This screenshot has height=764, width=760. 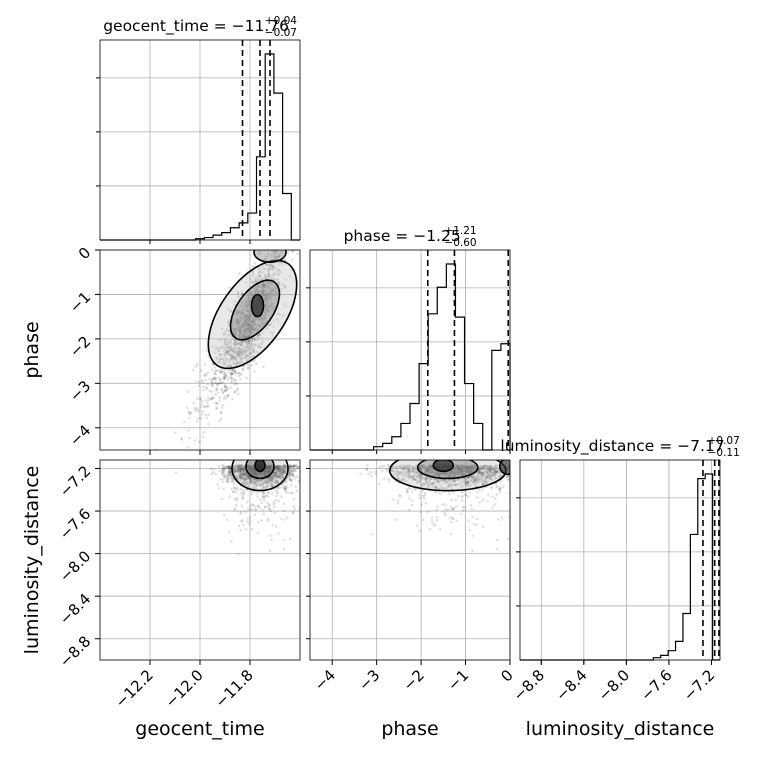 What do you see at coordinates (504, 468) in the screenshot?
I see `density-contour` at bounding box center [504, 468].